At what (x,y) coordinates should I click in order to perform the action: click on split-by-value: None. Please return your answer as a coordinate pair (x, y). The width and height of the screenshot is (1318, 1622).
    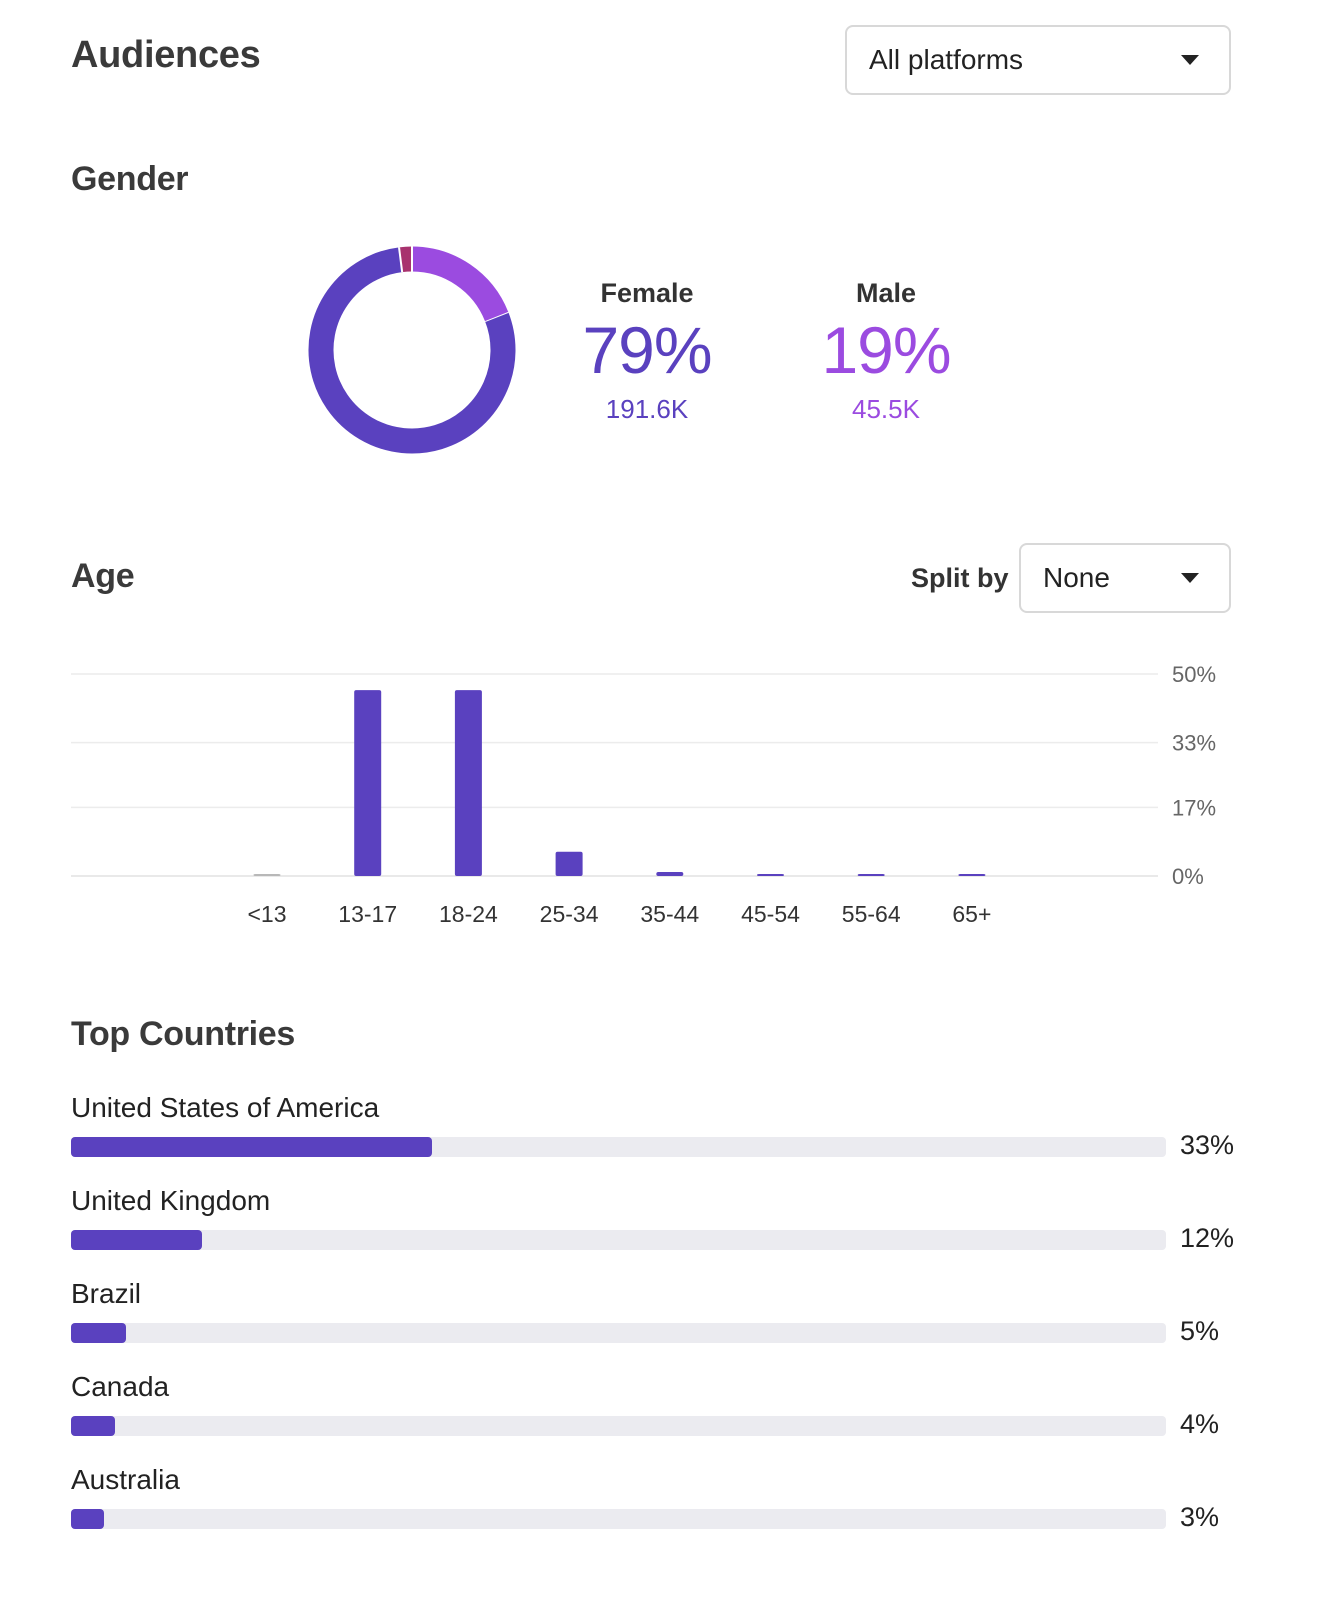
    Looking at the image, I should click on (1076, 577).